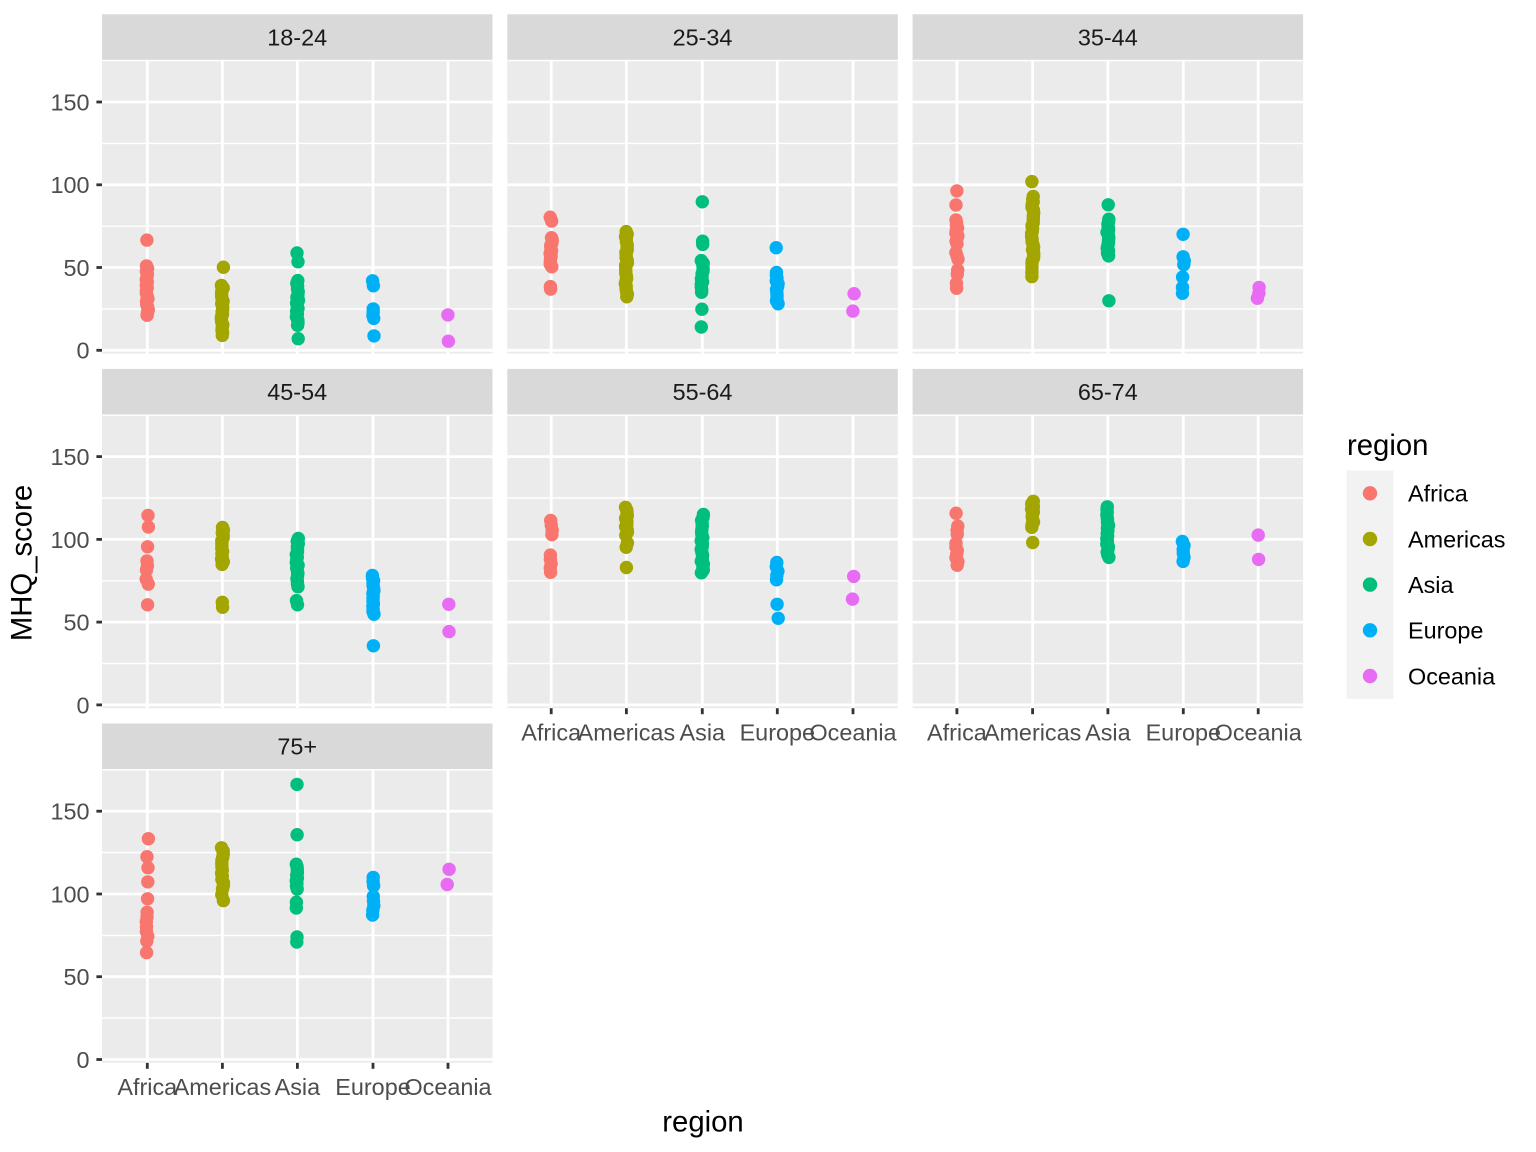 This screenshot has height=1152, width=1536. What do you see at coordinates (297, 747) in the screenshot?
I see `svg-text: 75+` at bounding box center [297, 747].